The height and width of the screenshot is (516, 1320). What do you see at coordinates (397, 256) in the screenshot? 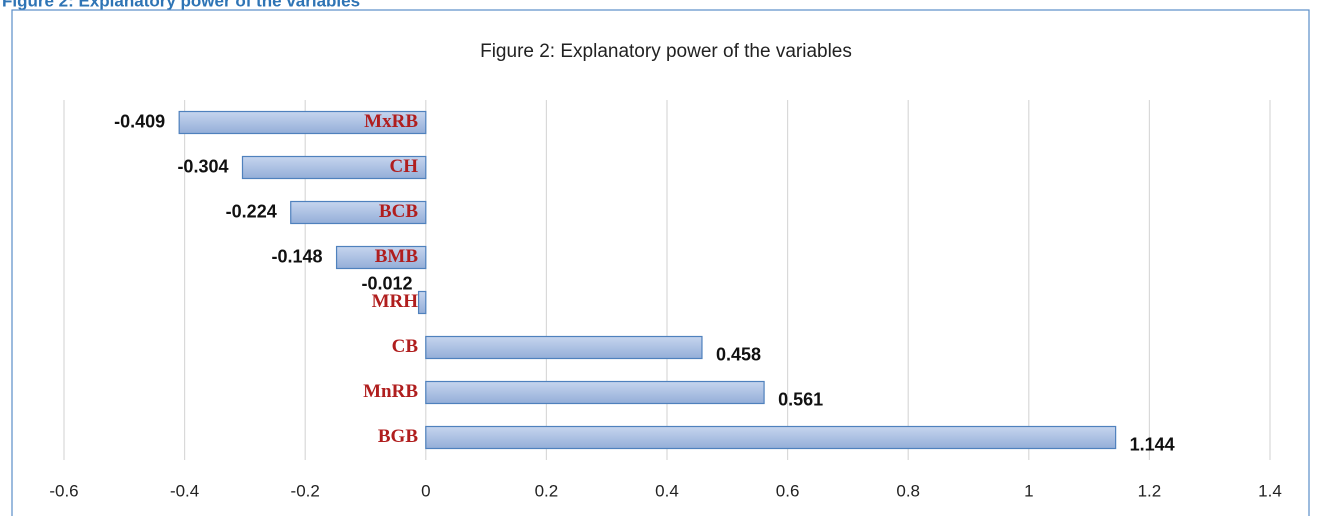
I see `category-label: BMB` at bounding box center [397, 256].